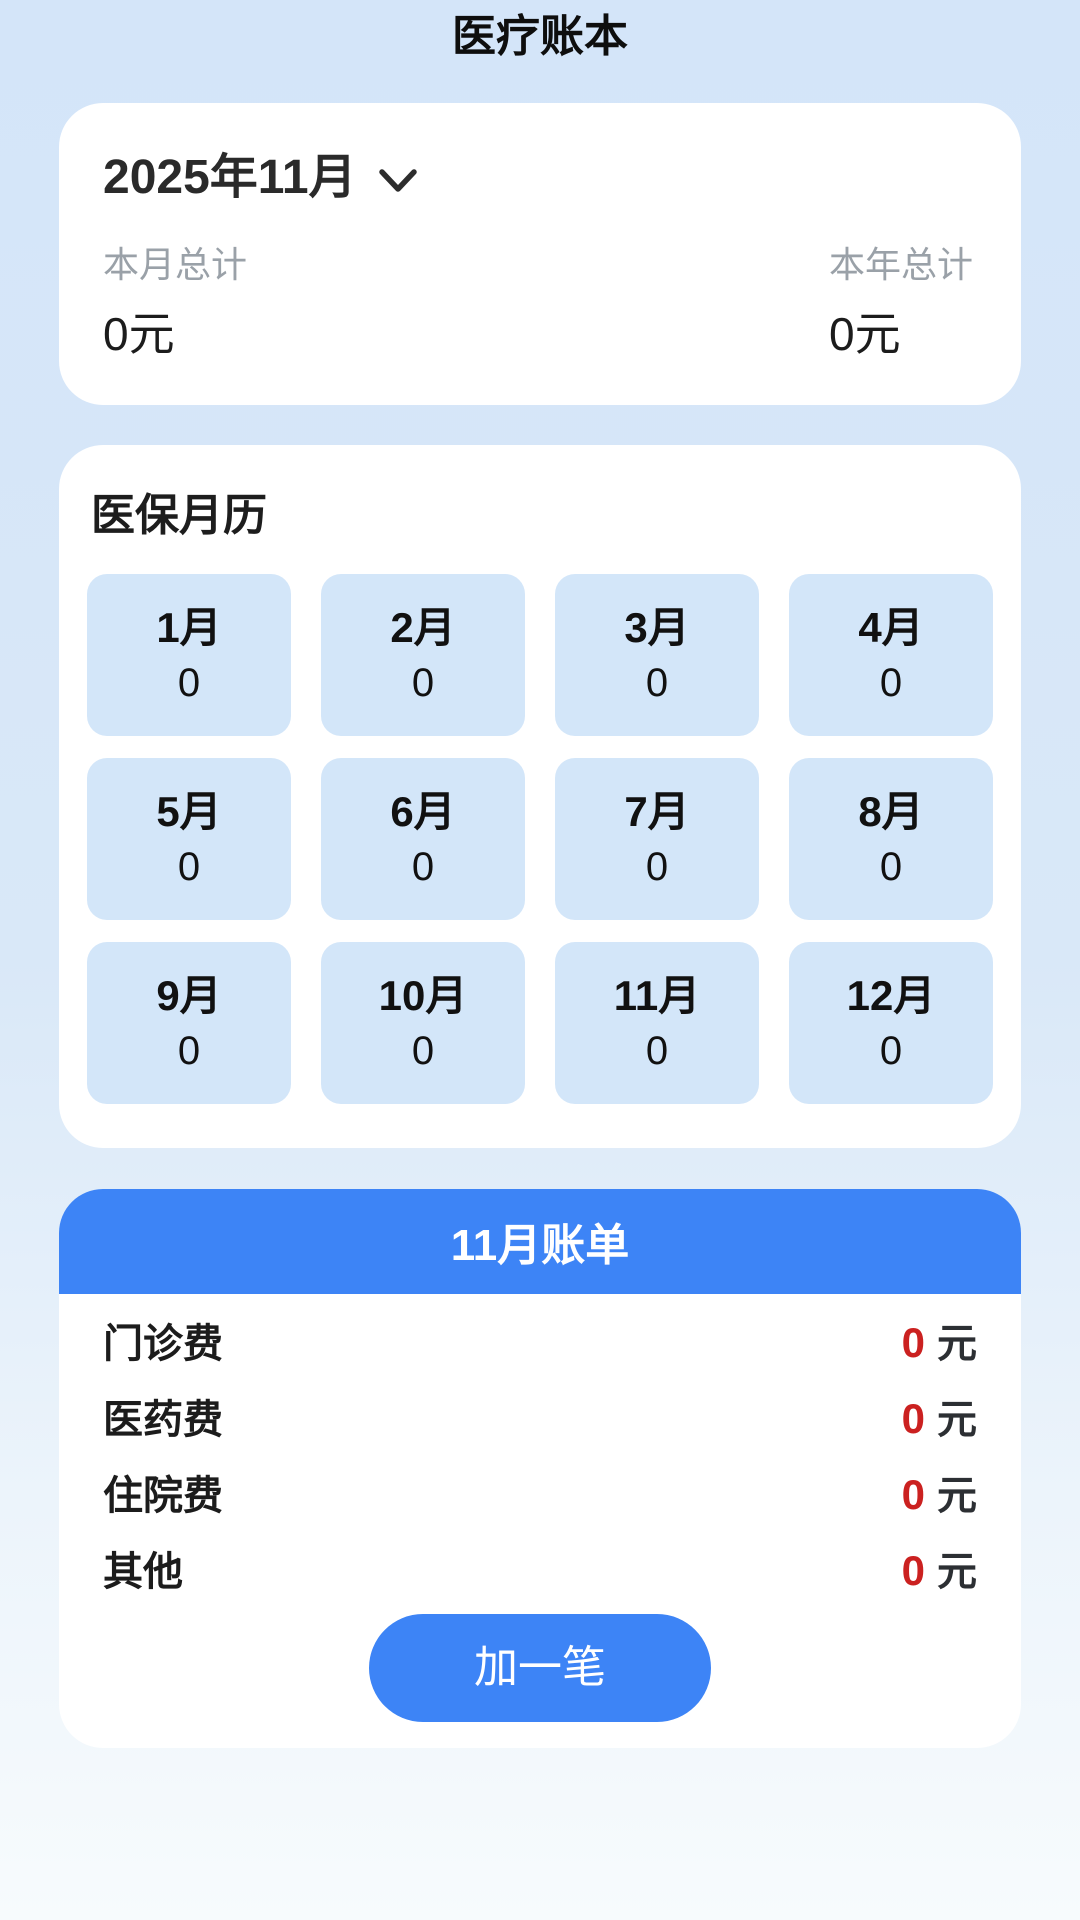  Describe the element at coordinates (143, 1571) in the screenshot. I see `bill-row-label: 其他` at that location.